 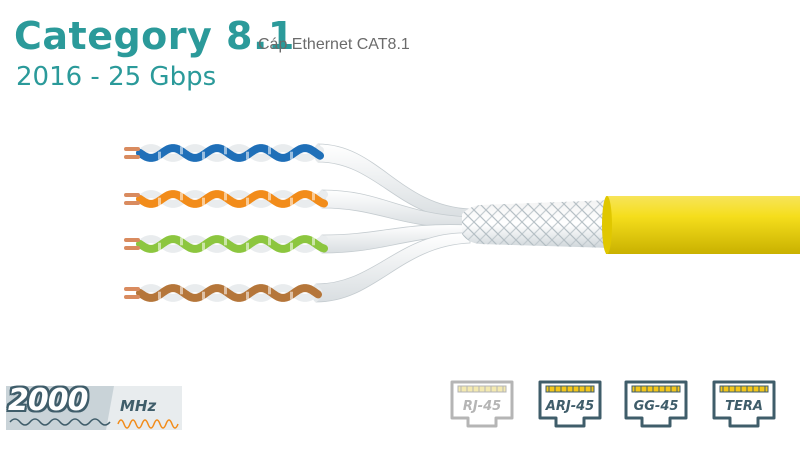 I want to click on connector-label: TERA, so click(x=744, y=406).